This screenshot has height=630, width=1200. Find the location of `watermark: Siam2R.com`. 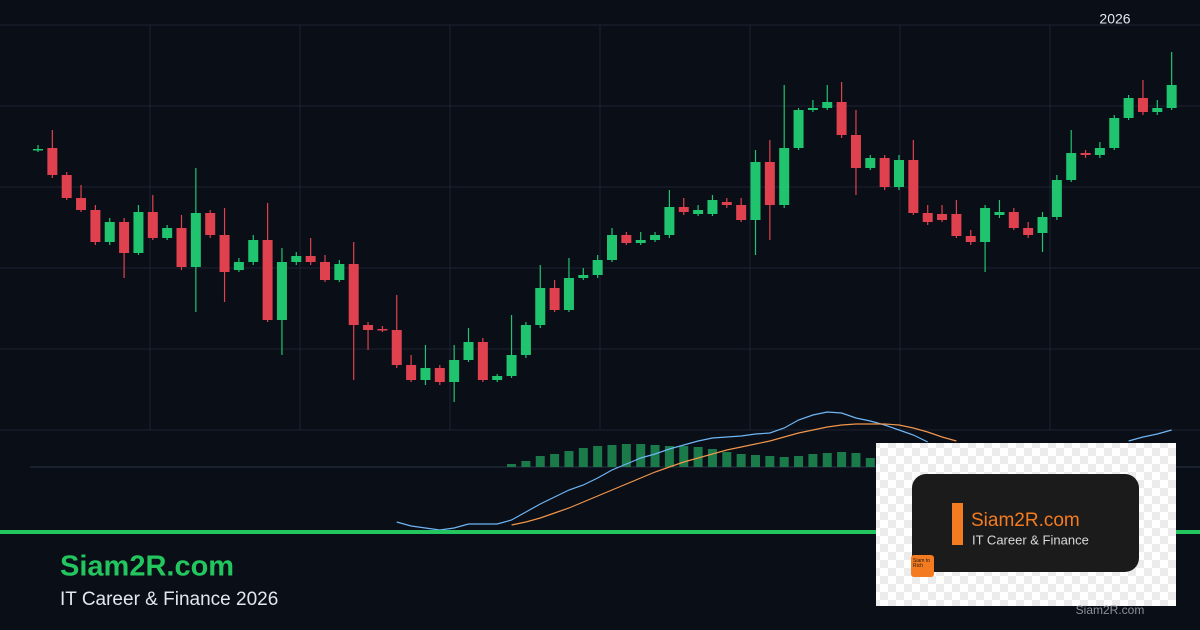

watermark: Siam2R.com is located at coordinates (1110, 610).